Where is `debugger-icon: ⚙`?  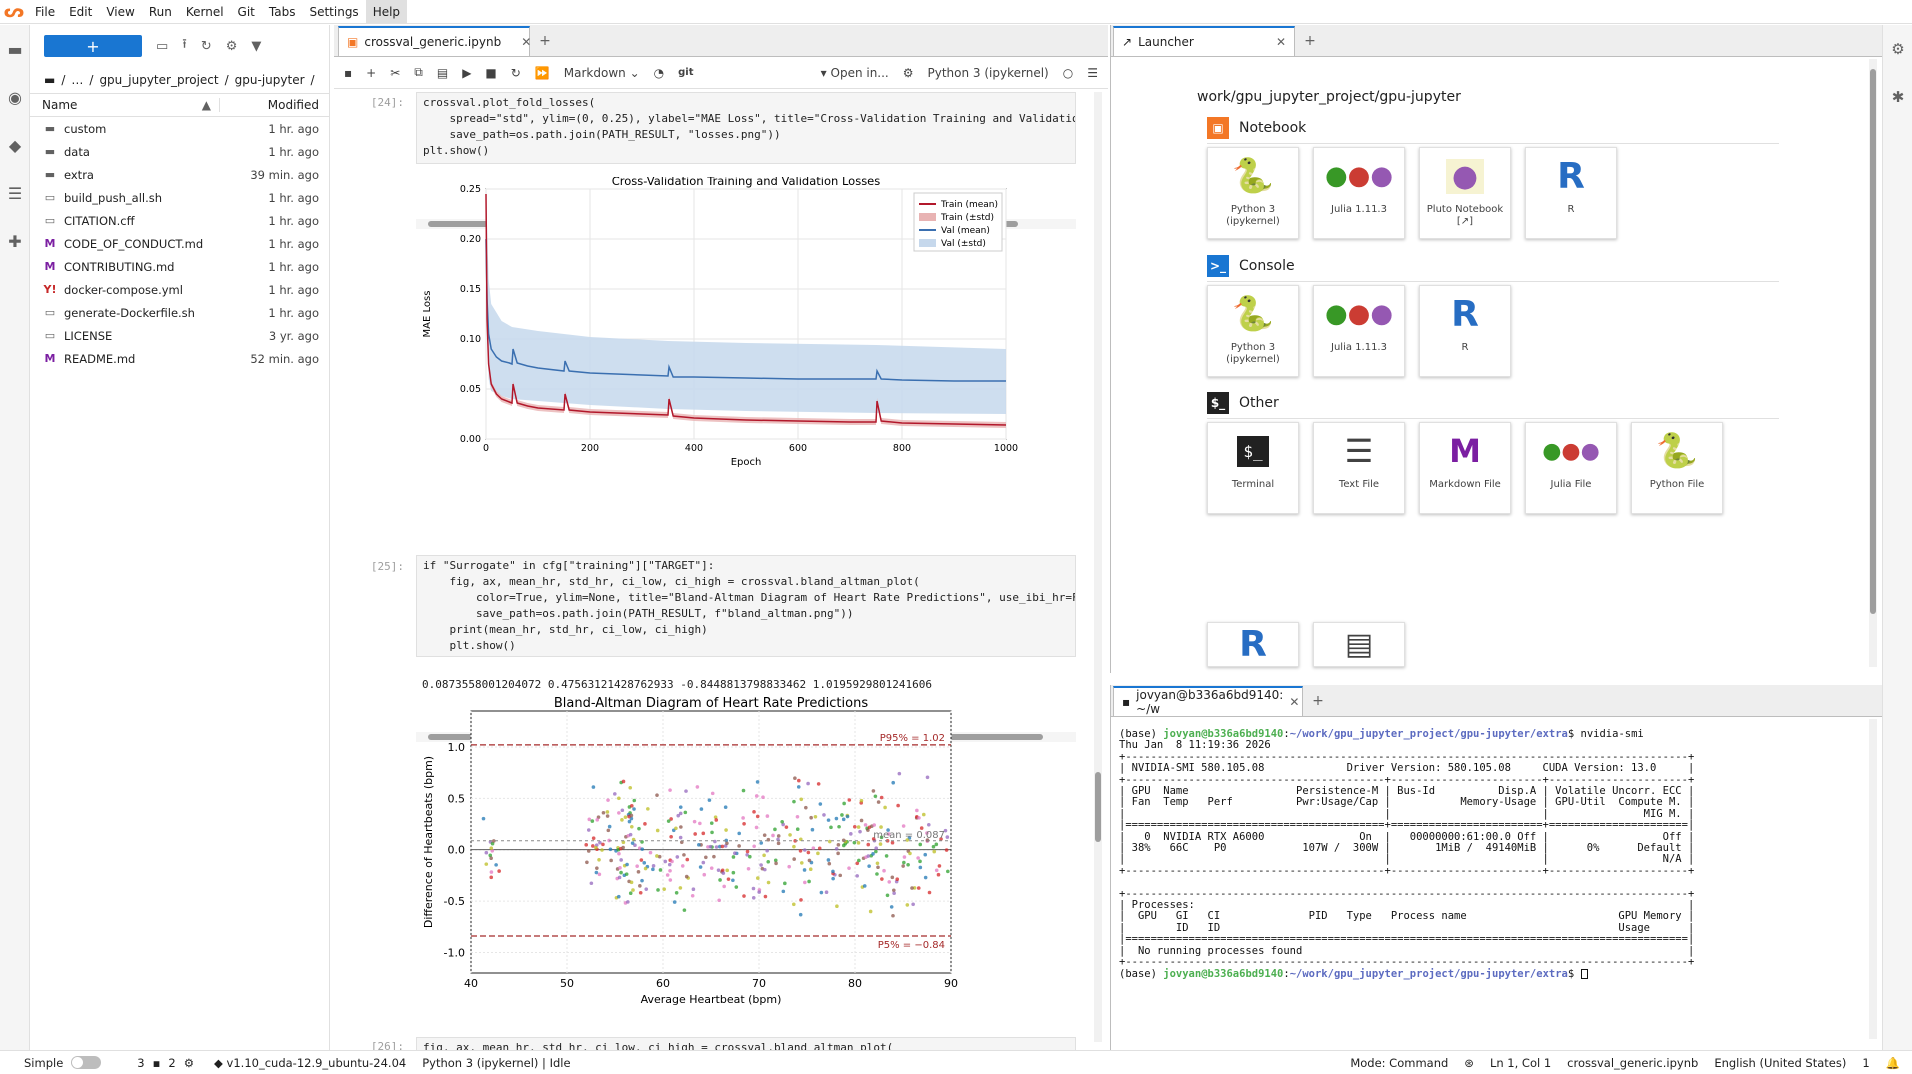 debugger-icon: ⚙ is located at coordinates (908, 72).